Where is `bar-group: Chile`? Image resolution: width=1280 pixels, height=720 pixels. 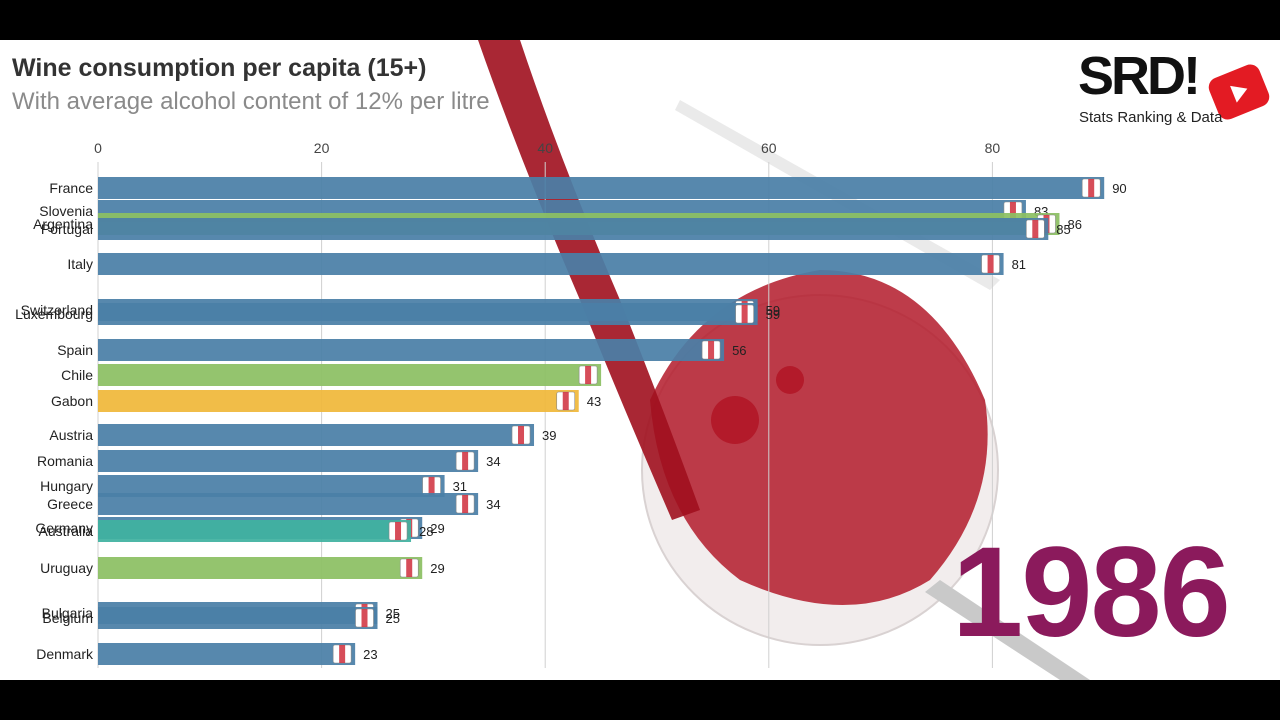 bar-group: Chile is located at coordinates (331, 375).